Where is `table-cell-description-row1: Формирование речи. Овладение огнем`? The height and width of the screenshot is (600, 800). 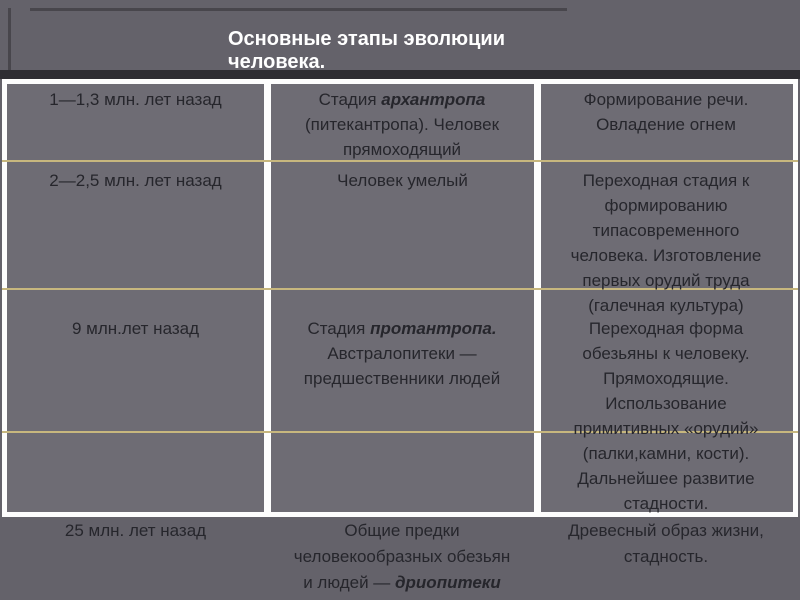 table-cell-description-row1: Формирование речи. Овладение огнем is located at coordinates (666, 112).